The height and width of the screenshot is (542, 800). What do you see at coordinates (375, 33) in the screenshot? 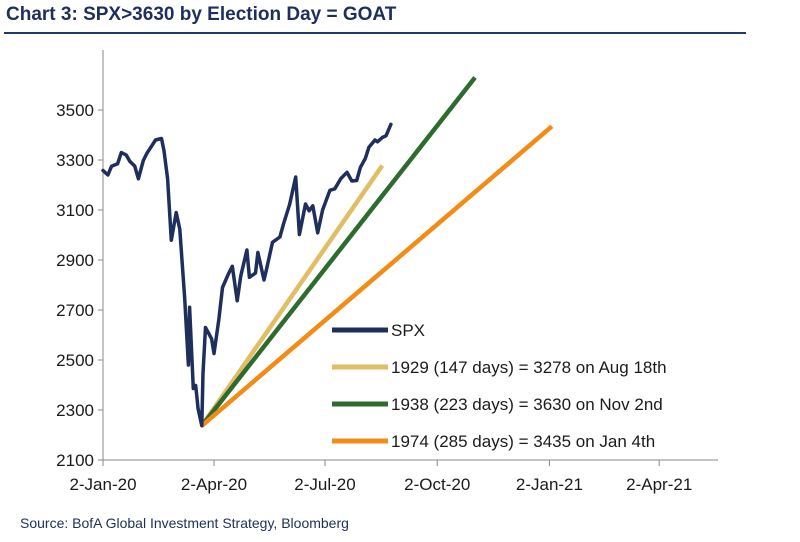
I see `title-divider` at bounding box center [375, 33].